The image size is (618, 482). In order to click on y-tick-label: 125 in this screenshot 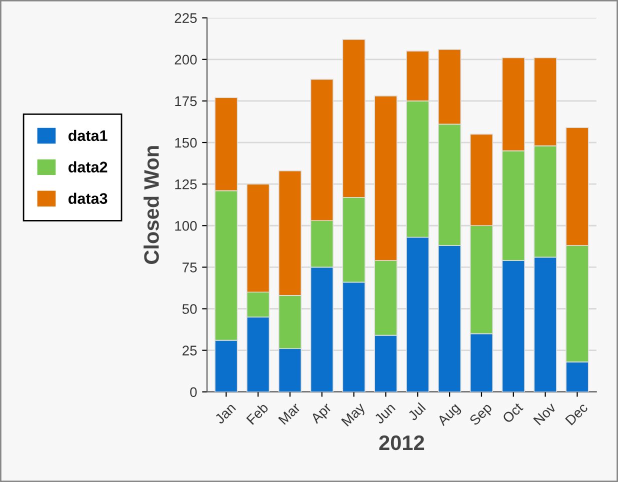, I will do `click(186, 184)`.